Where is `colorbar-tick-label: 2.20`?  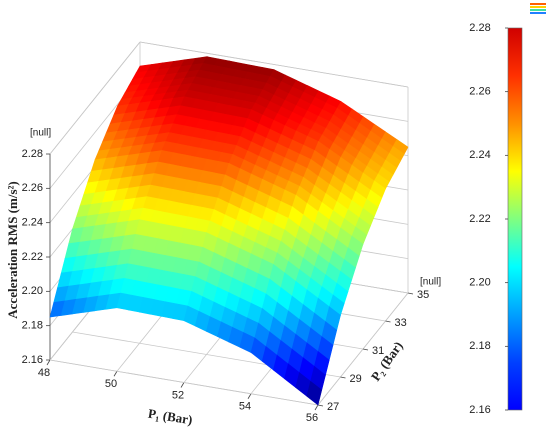 colorbar-tick-label: 2.20 is located at coordinates (479, 283).